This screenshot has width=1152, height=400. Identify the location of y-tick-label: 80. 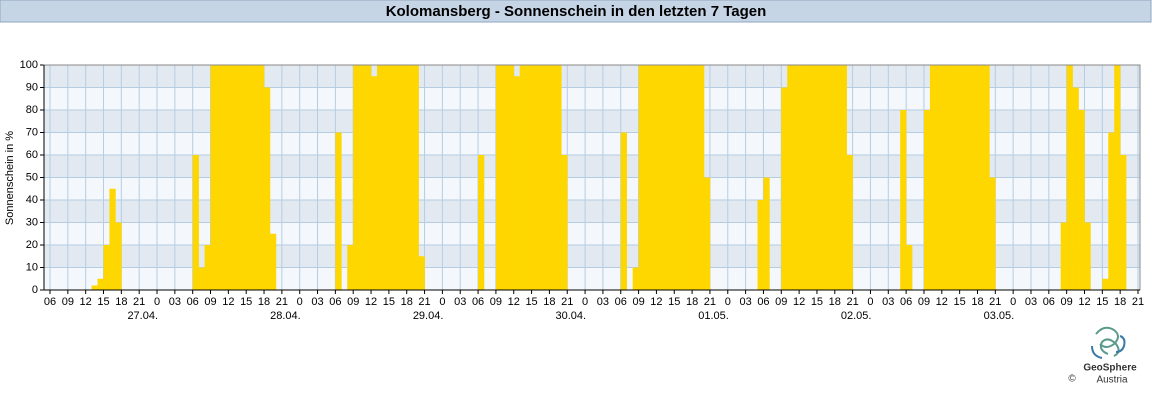
(32, 110).